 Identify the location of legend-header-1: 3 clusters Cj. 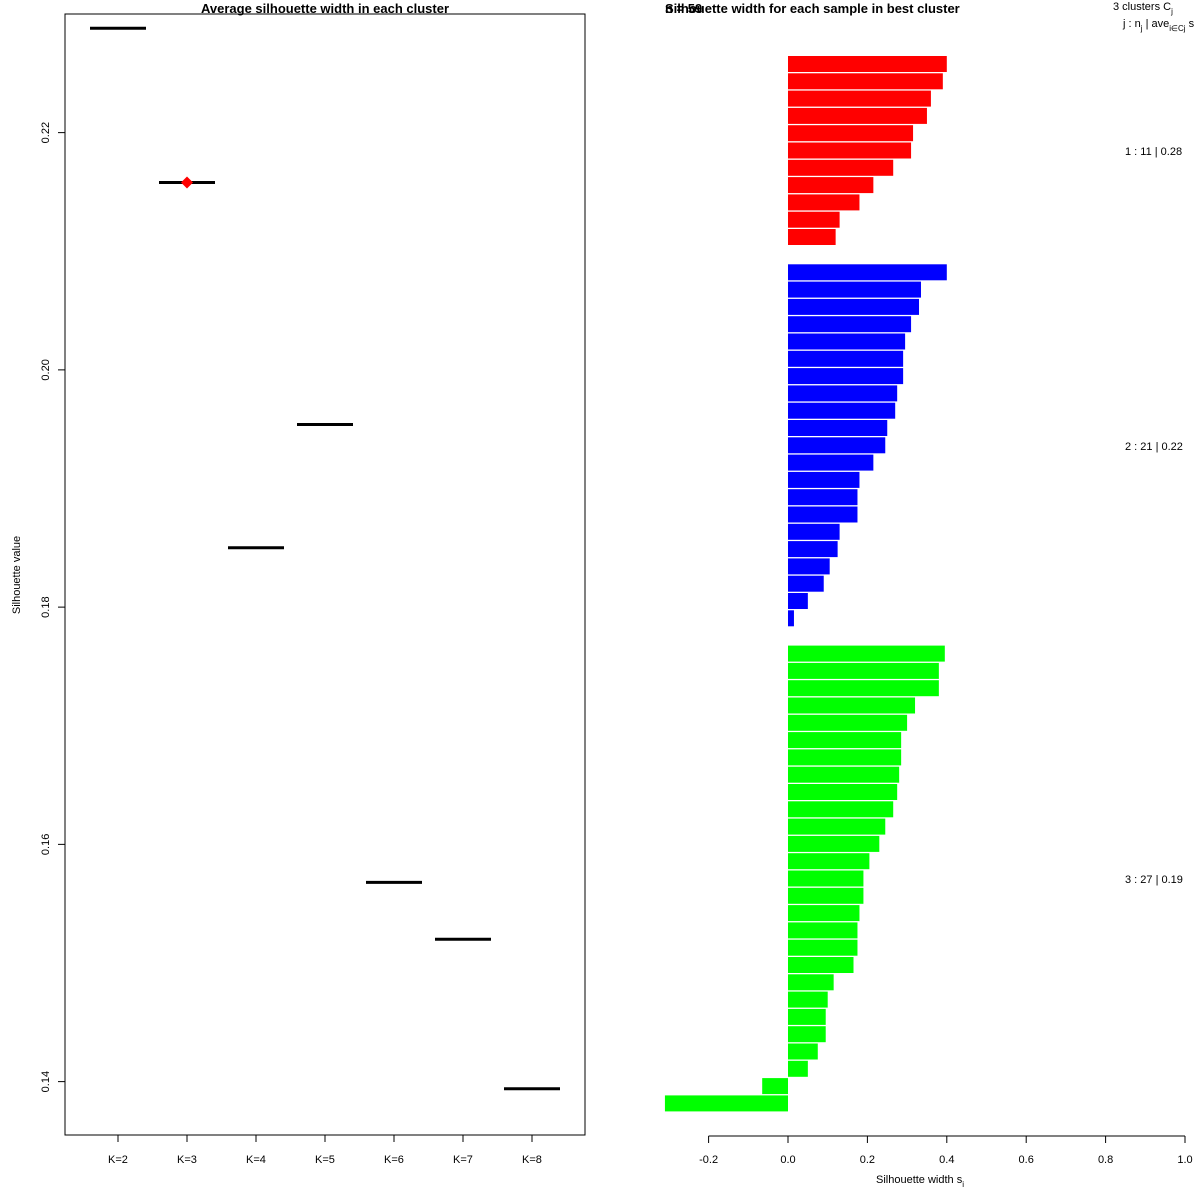
(1143, 8).